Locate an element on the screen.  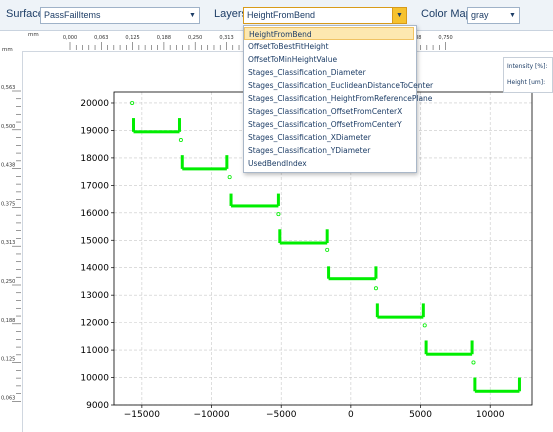
y-tick-label: 11000 is located at coordinates (94, 351).